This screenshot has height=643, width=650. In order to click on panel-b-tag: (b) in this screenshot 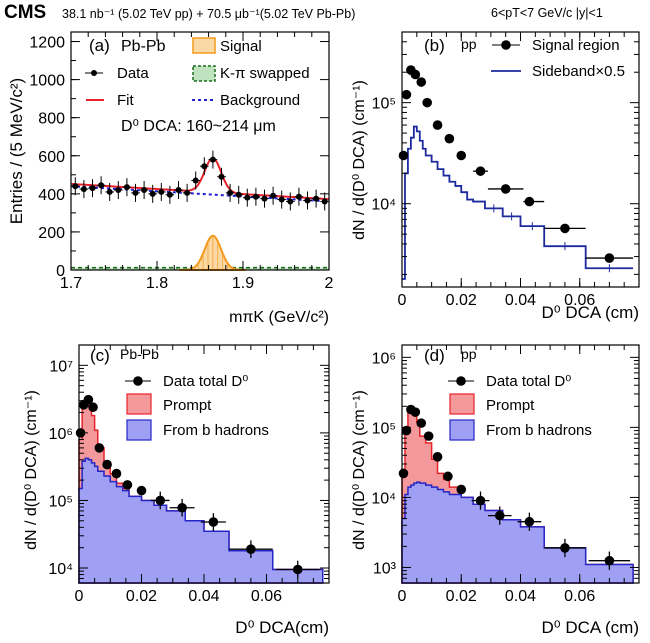, I will do `click(434, 45)`.